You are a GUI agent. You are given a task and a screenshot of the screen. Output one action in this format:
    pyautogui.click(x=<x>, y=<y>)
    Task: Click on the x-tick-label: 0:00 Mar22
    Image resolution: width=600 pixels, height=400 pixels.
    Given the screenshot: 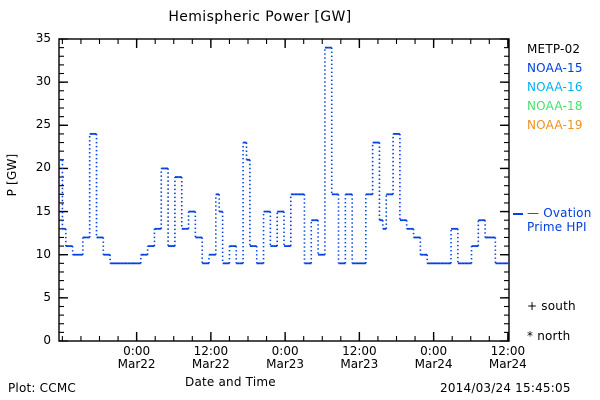 What is the action you would take?
    pyautogui.click(x=137, y=358)
    